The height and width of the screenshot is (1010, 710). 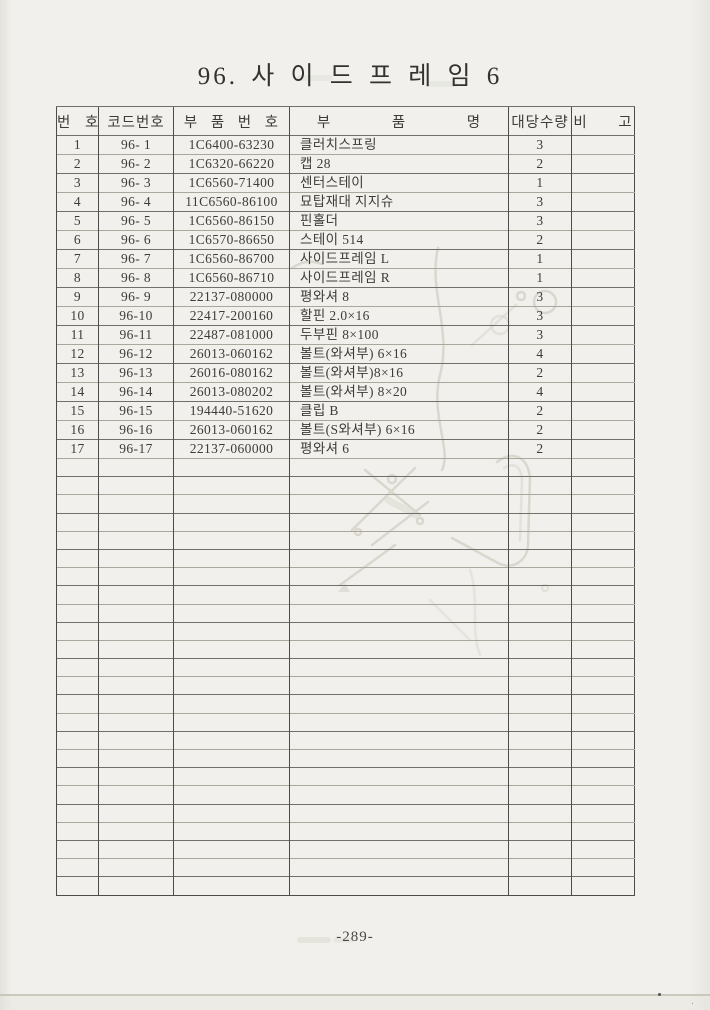 I want to click on table-row: 10 96-10 22417-200160 할핀 2.0×16 3, so click(x=345, y=316).